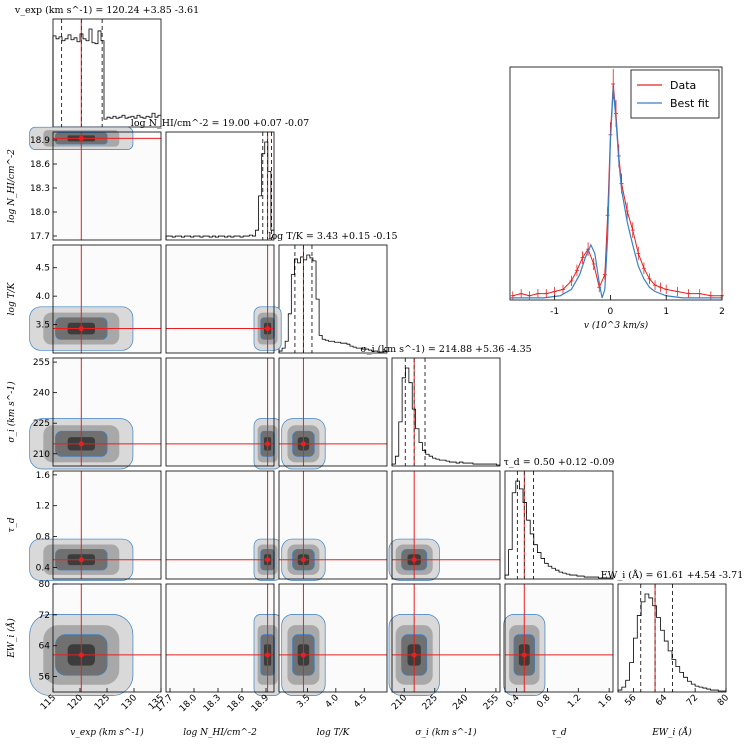  What do you see at coordinates (558, 733) in the screenshot?
I see `xlabel-tau: τ_d` at bounding box center [558, 733].